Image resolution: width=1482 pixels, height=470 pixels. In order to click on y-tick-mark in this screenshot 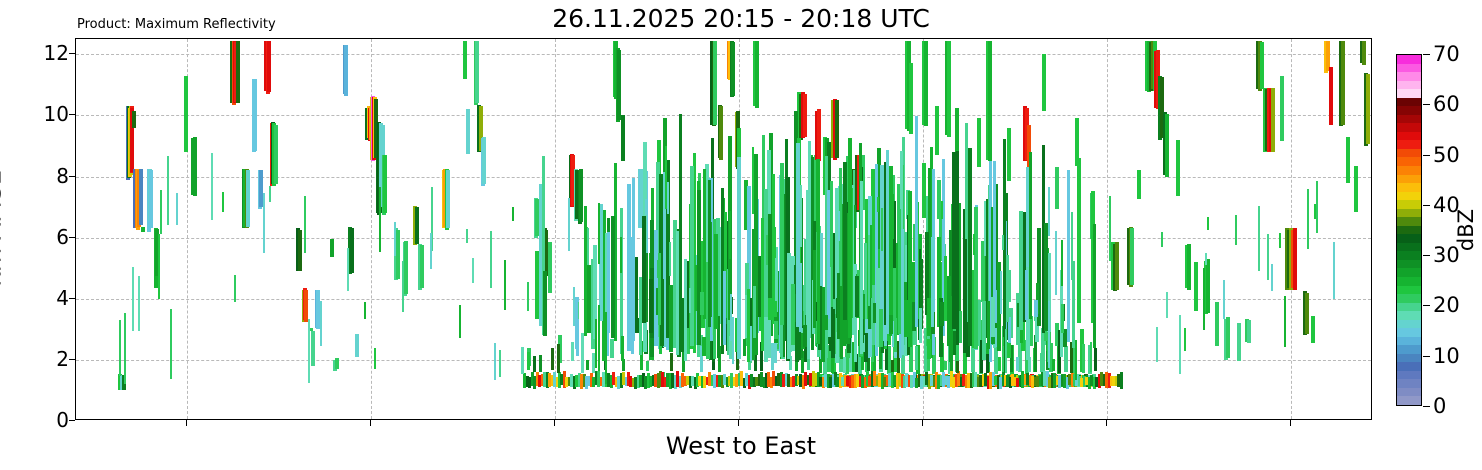, I will do `click(72, 54)`.